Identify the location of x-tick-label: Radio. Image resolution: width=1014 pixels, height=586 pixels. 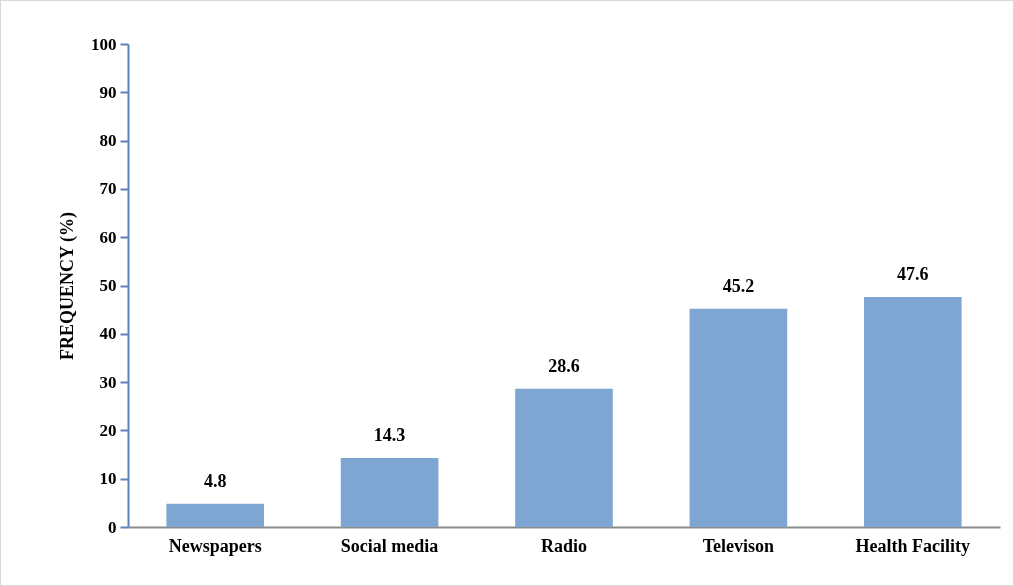
(564, 545).